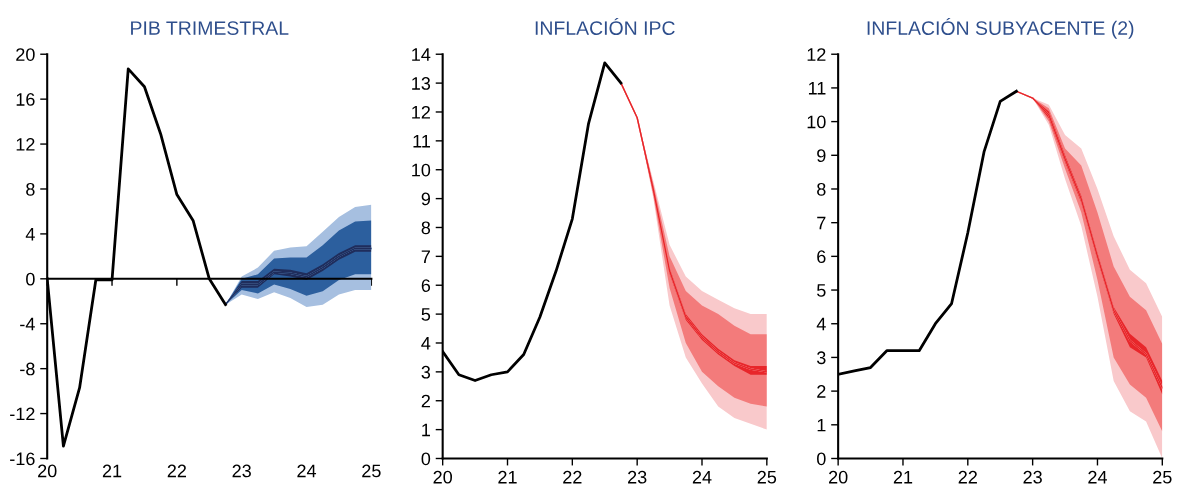 The image size is (1180, 493). What do you see at coordinates (210, 28) in the screenshot?
I see `chart-title: PIB TRIMESTRAL` at bounding box center [210, 28].